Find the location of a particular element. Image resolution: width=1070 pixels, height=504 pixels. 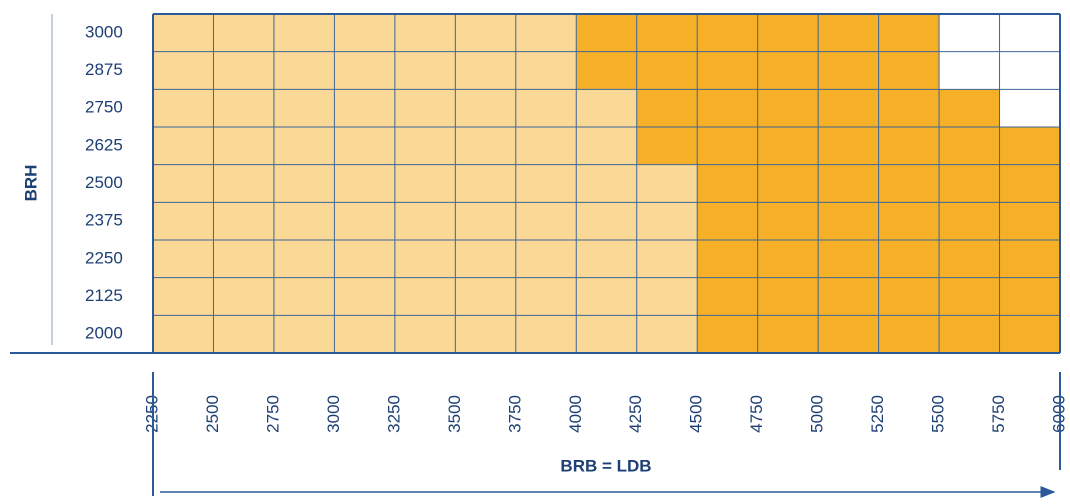

x-tick-label: 2250 is located at coordinates (151, 414).